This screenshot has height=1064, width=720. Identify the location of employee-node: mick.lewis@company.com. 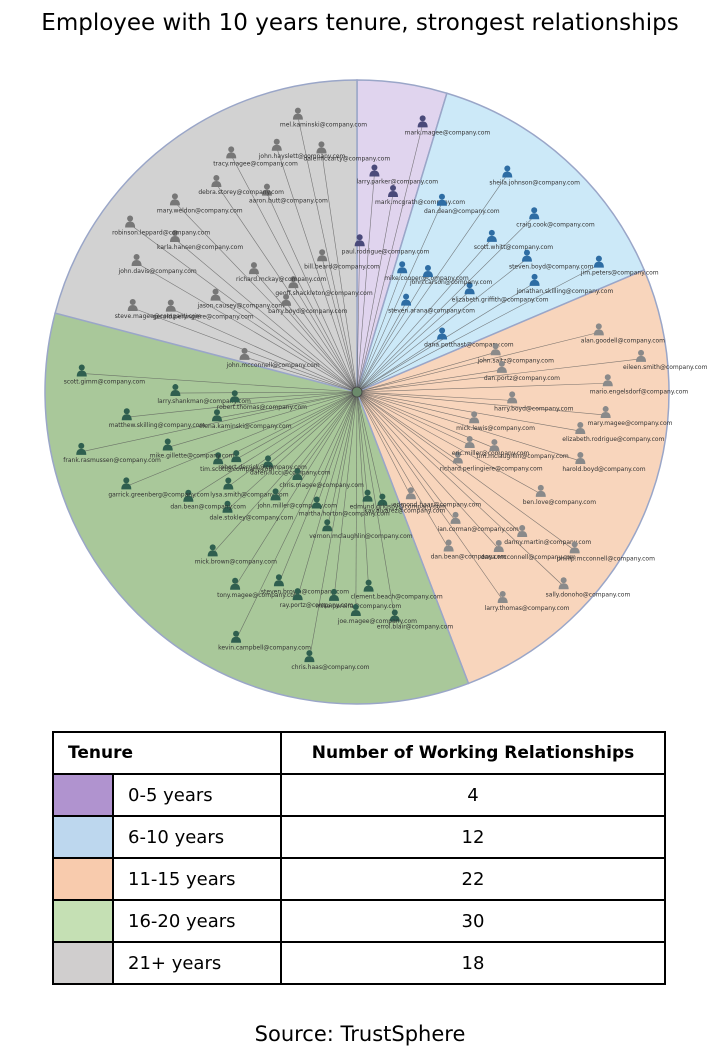
(495, 421).